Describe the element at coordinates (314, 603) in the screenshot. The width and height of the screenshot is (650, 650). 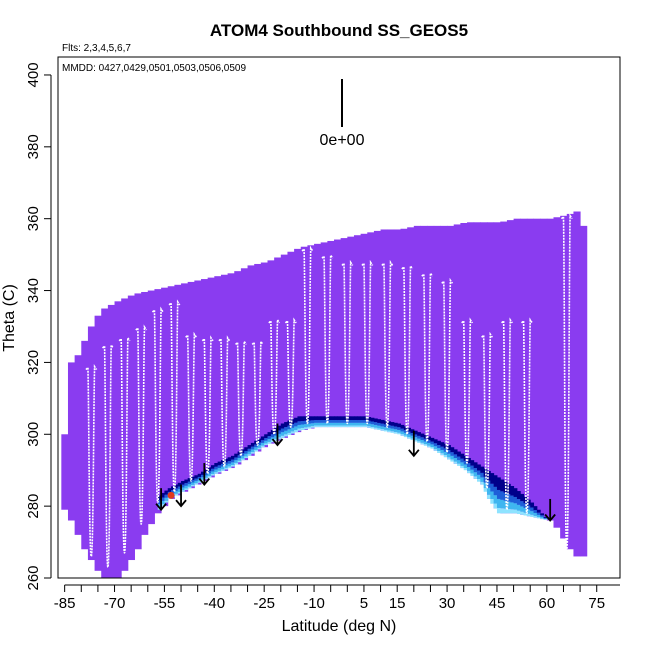
I see `x-tick-label: -10` at that location.